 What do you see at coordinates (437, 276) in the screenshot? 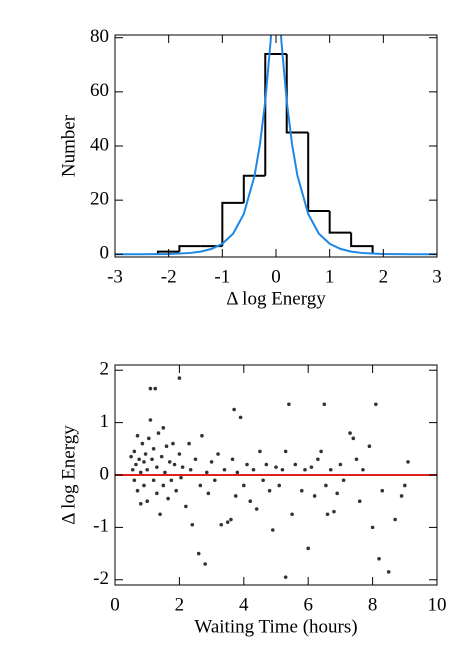
I see `x-tick-label: 3` at bounding box center [437, 276].